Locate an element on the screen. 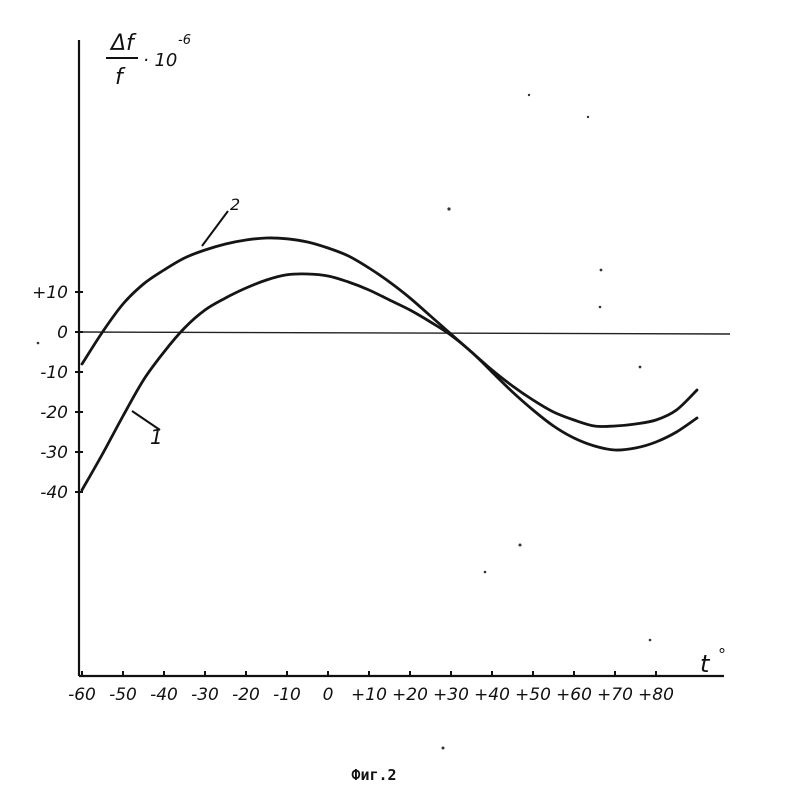 This screenshot has width=800, height=791. y-label-exponent: -6 is located at coordinates (184, 40).